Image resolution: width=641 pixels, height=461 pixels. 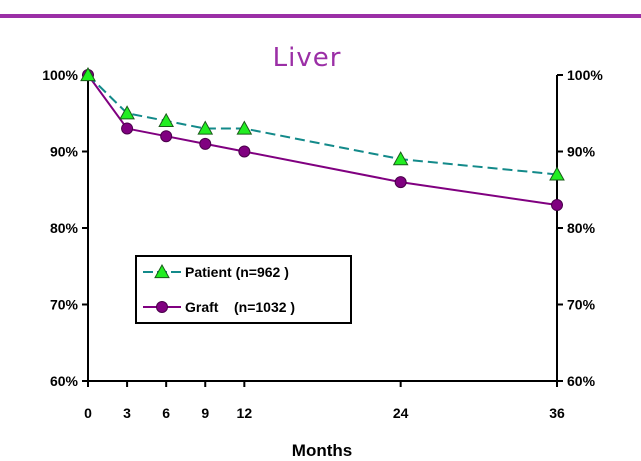 What do you see at coordinates (581, 305) in the screenshot?
I see `y-tick-label-right: 70%` at bounding box center [581, 305].